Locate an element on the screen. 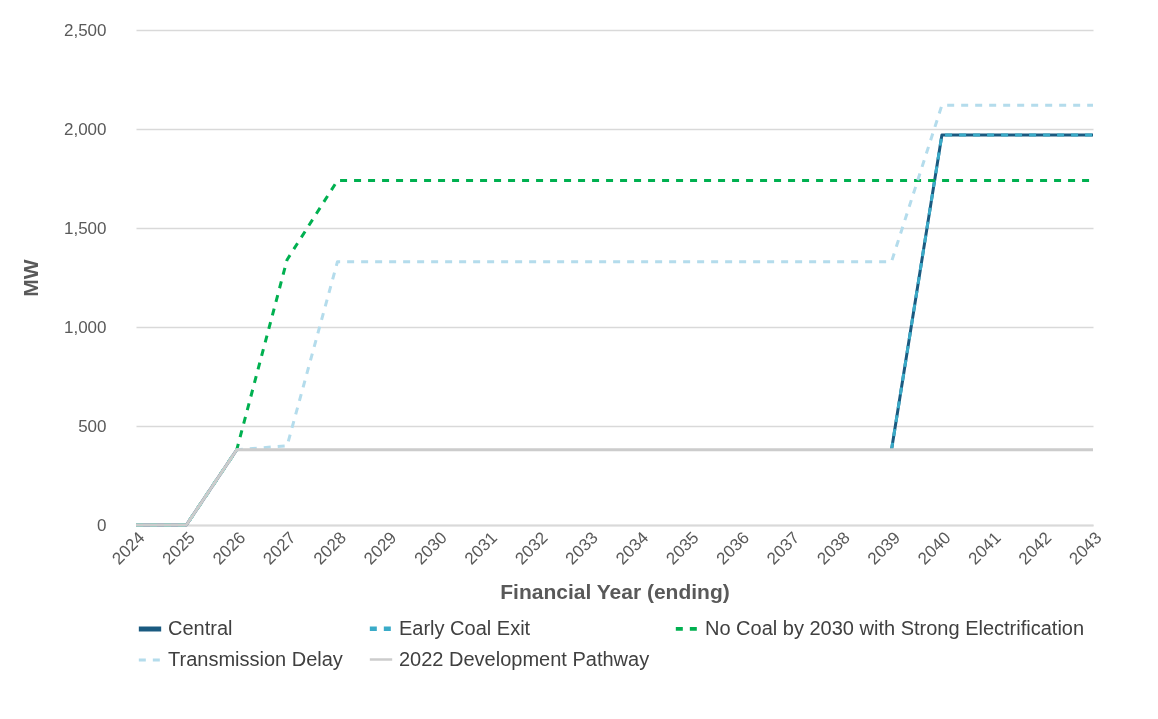 The height and width of the screenshot is (719, 1158). y-tick-label: 2,000 is located at coordinates (85, 129).